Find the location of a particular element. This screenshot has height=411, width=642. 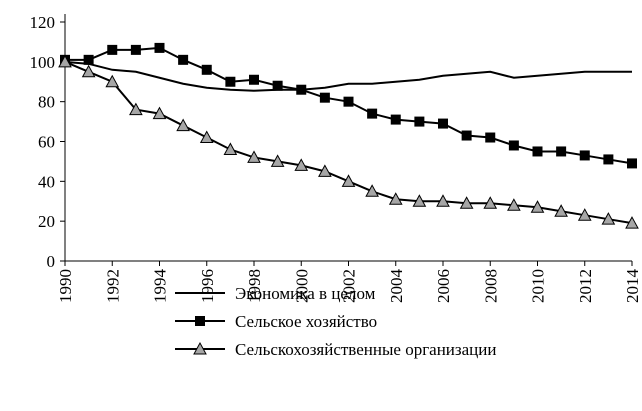

y-tick-label: 100 is located at coordinates (43, 62).